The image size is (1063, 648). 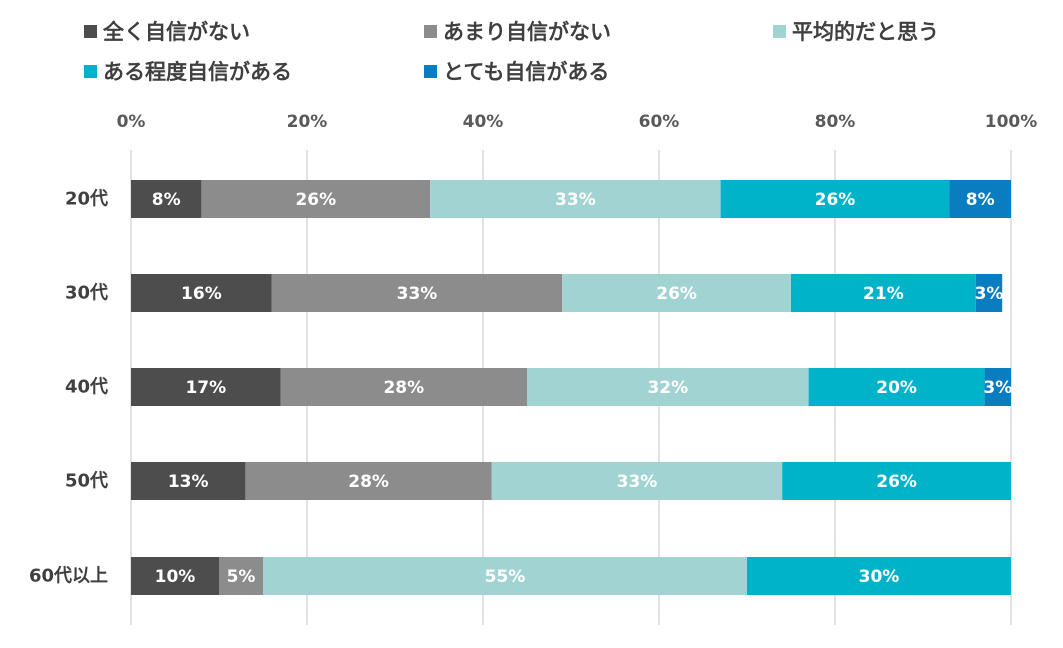 What do you see at coordinates (86, 387) in the screenshot?
I see `category-label: 40代` at bounding box center [86, 387].